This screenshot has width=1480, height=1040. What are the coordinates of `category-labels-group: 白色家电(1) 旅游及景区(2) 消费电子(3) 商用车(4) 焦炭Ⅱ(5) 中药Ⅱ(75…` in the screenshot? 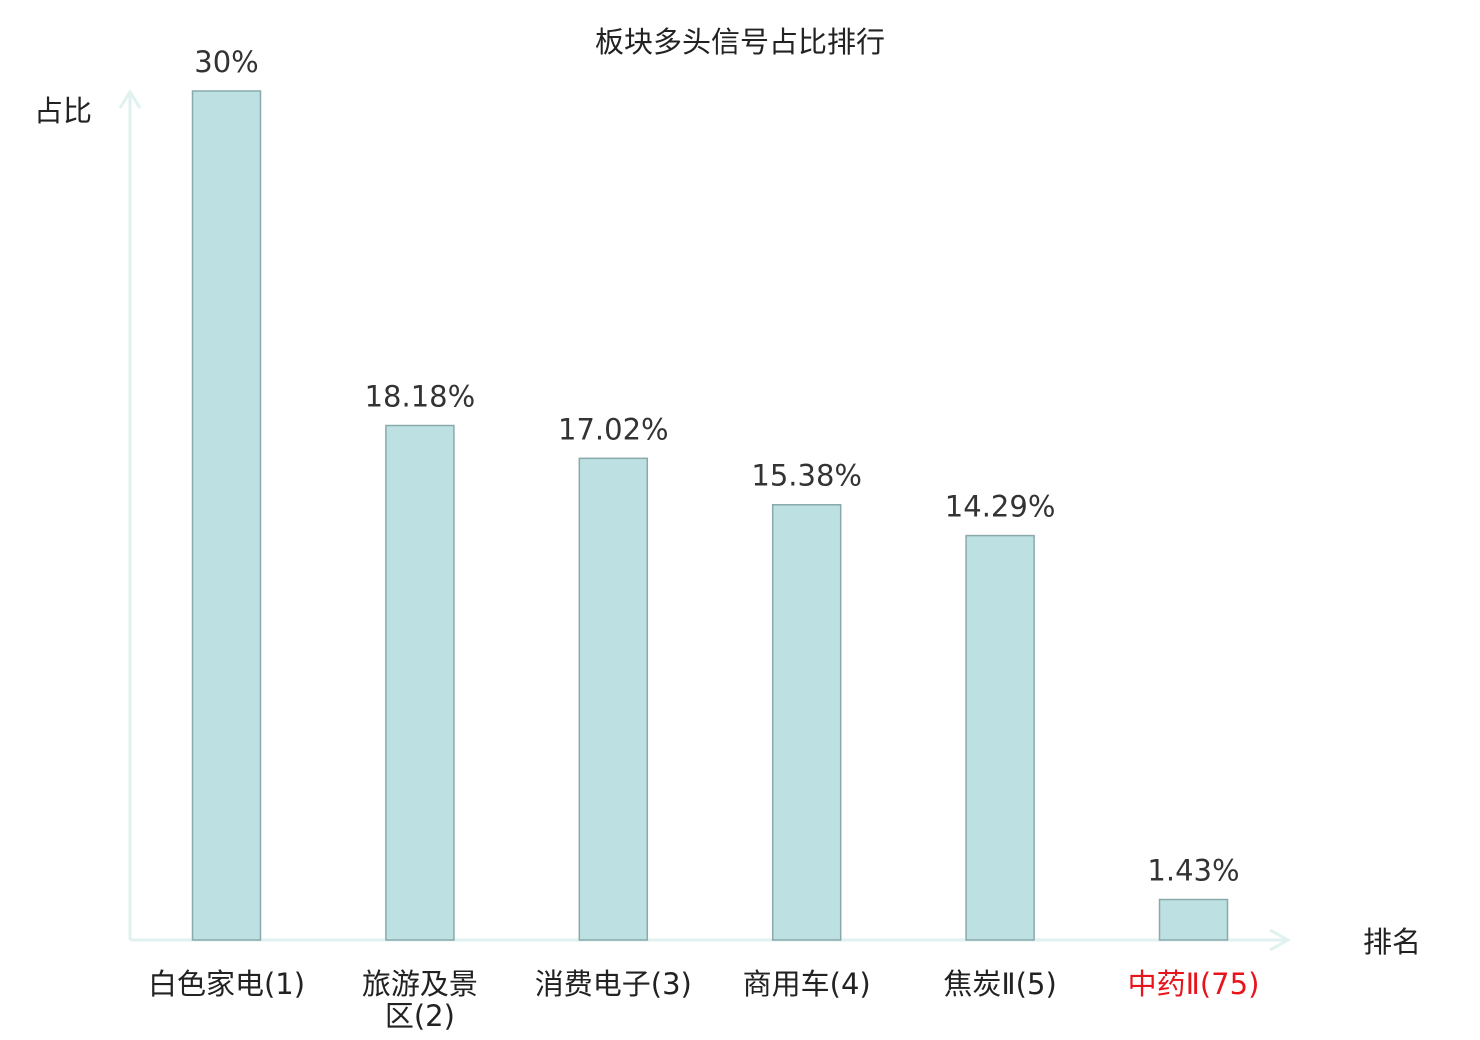 It's located at (703, 1000).